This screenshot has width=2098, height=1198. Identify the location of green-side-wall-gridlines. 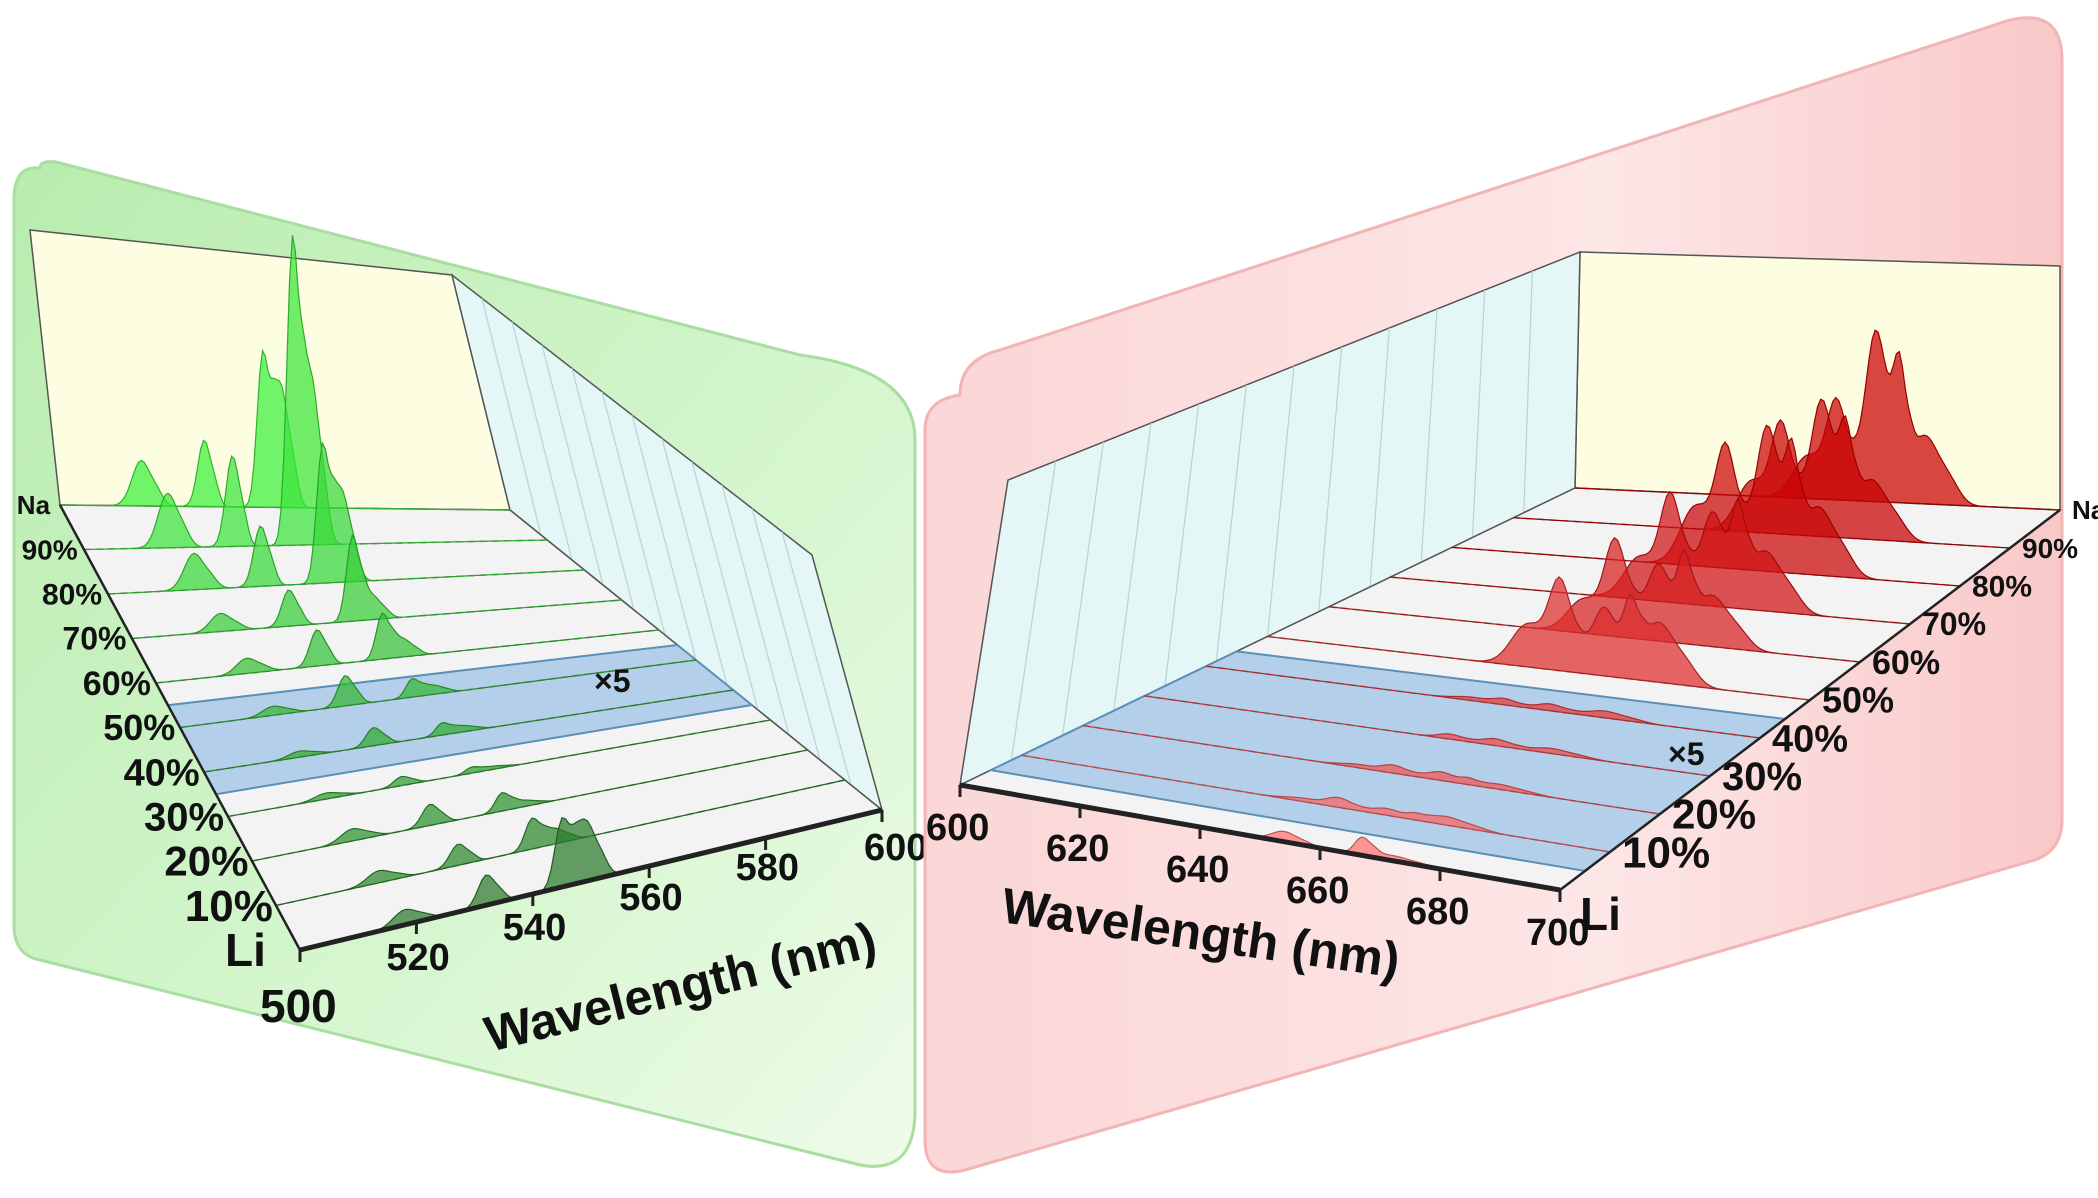
(666, 542).